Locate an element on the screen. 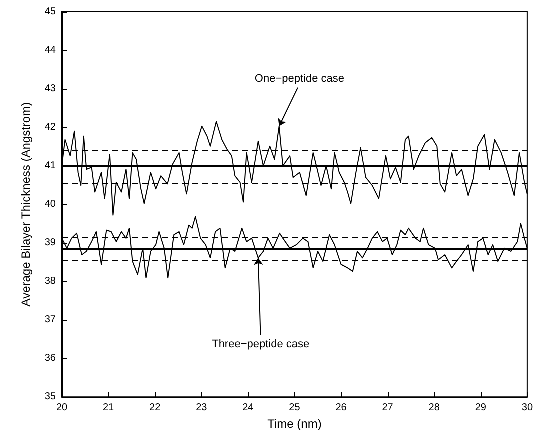 This screenshot has width=536, height=435. x-tick-label: 24 is located at coordinates (248, 408).